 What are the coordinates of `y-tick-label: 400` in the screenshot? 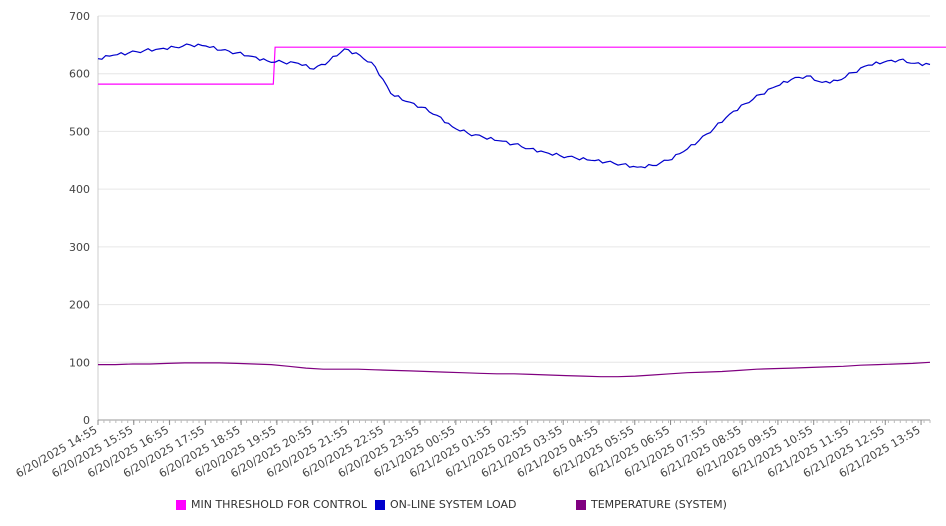 It's located at (79, 189).